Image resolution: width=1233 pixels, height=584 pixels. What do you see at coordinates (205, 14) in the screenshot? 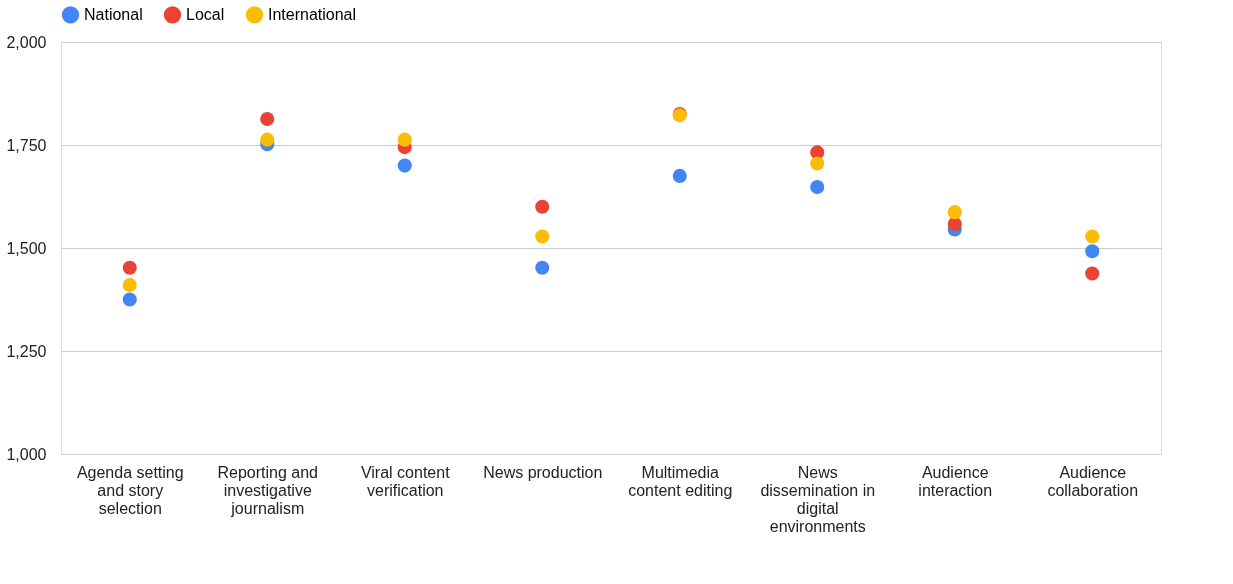
I see `legend-label: Local` at bounding box center [205, 14].